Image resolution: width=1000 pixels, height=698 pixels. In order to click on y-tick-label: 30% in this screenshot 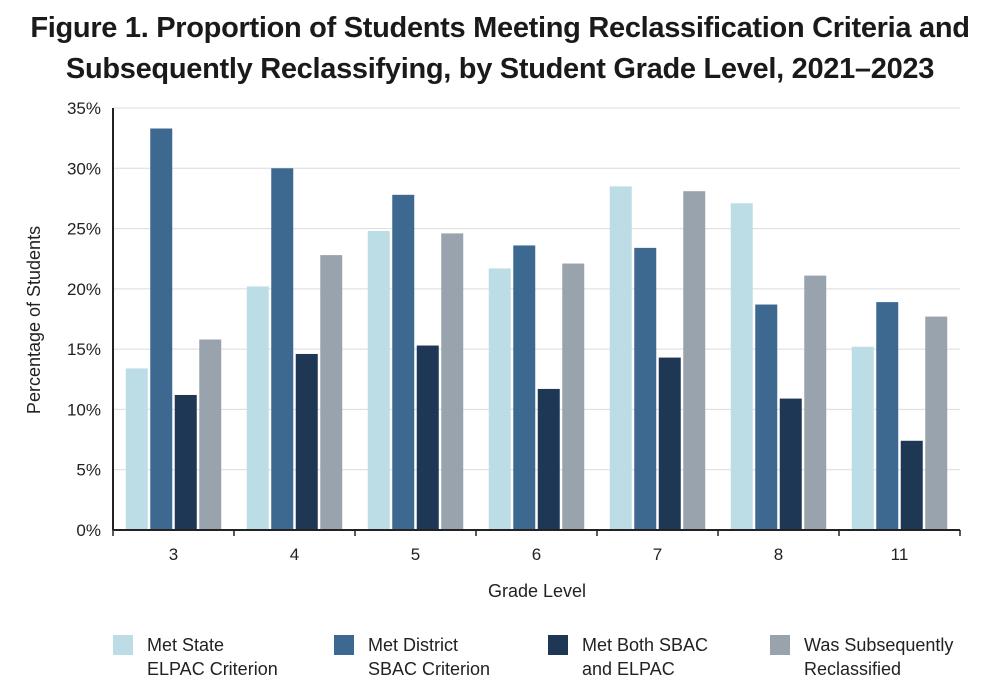, I will do `click(84, 168)`.